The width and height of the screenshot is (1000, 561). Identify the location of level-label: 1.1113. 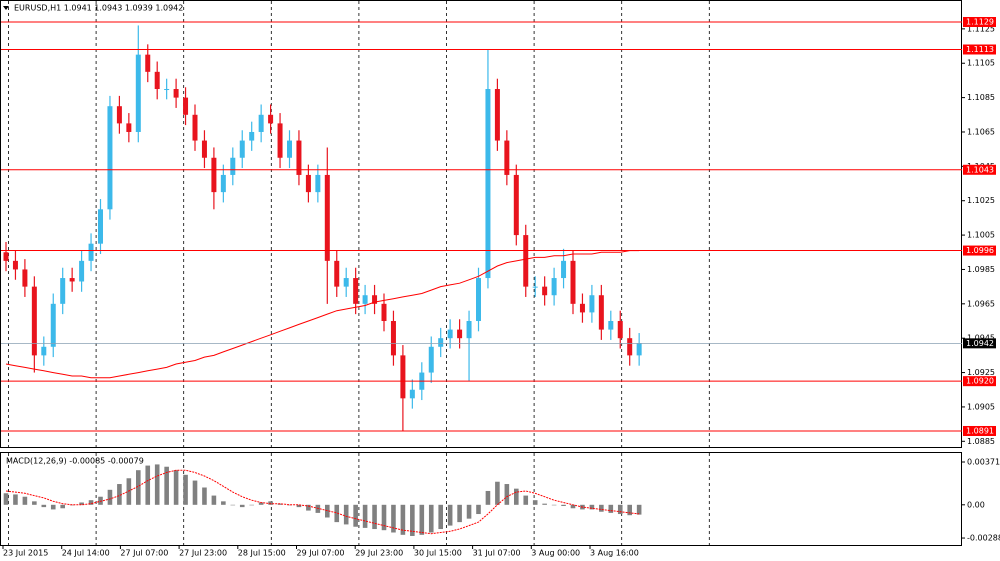
(980, 49).